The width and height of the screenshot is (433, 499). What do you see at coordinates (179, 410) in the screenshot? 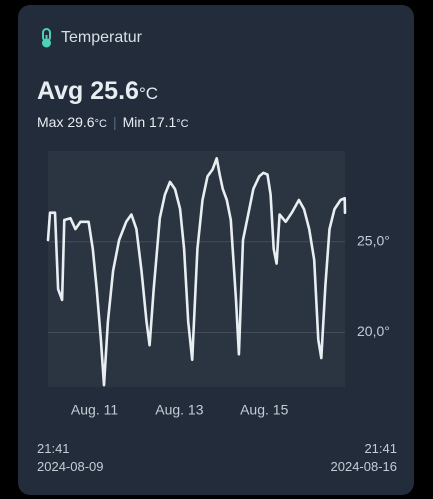
I see `x-tick-label: Aug. 13` at bounding box center [179, 410].